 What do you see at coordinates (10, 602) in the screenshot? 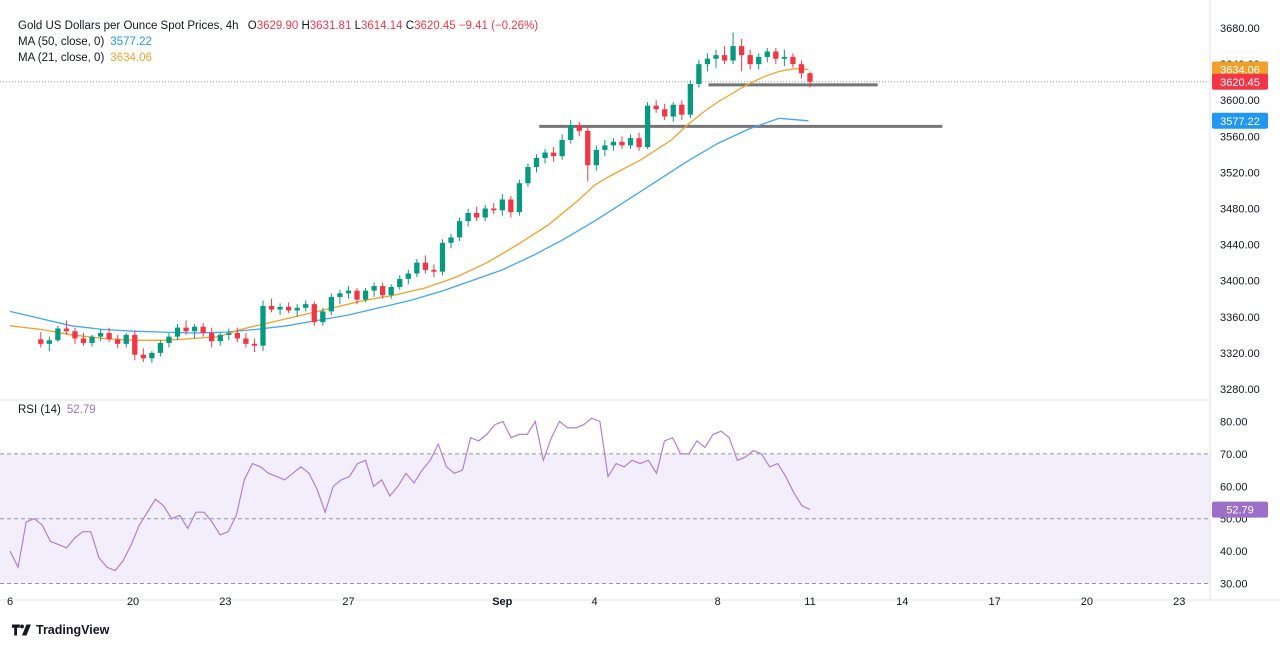
I see `time-tick-label: 6` at bounding box center [10, 602].